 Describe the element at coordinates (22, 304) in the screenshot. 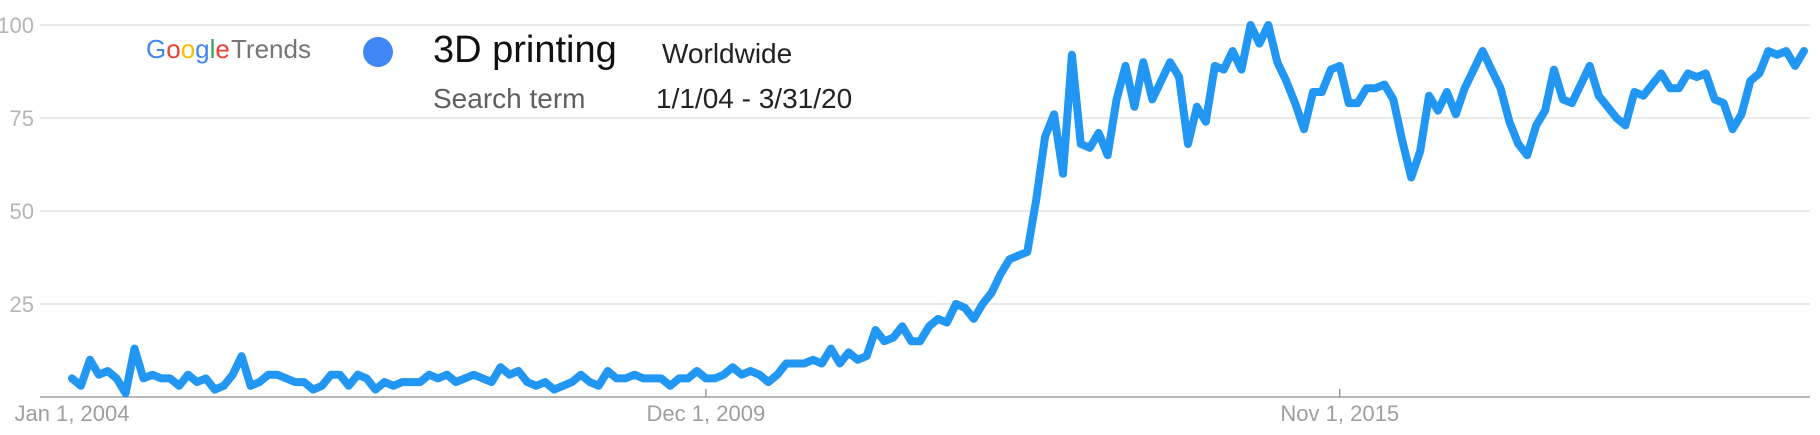

I see `y-tick-label: 25` at that location.